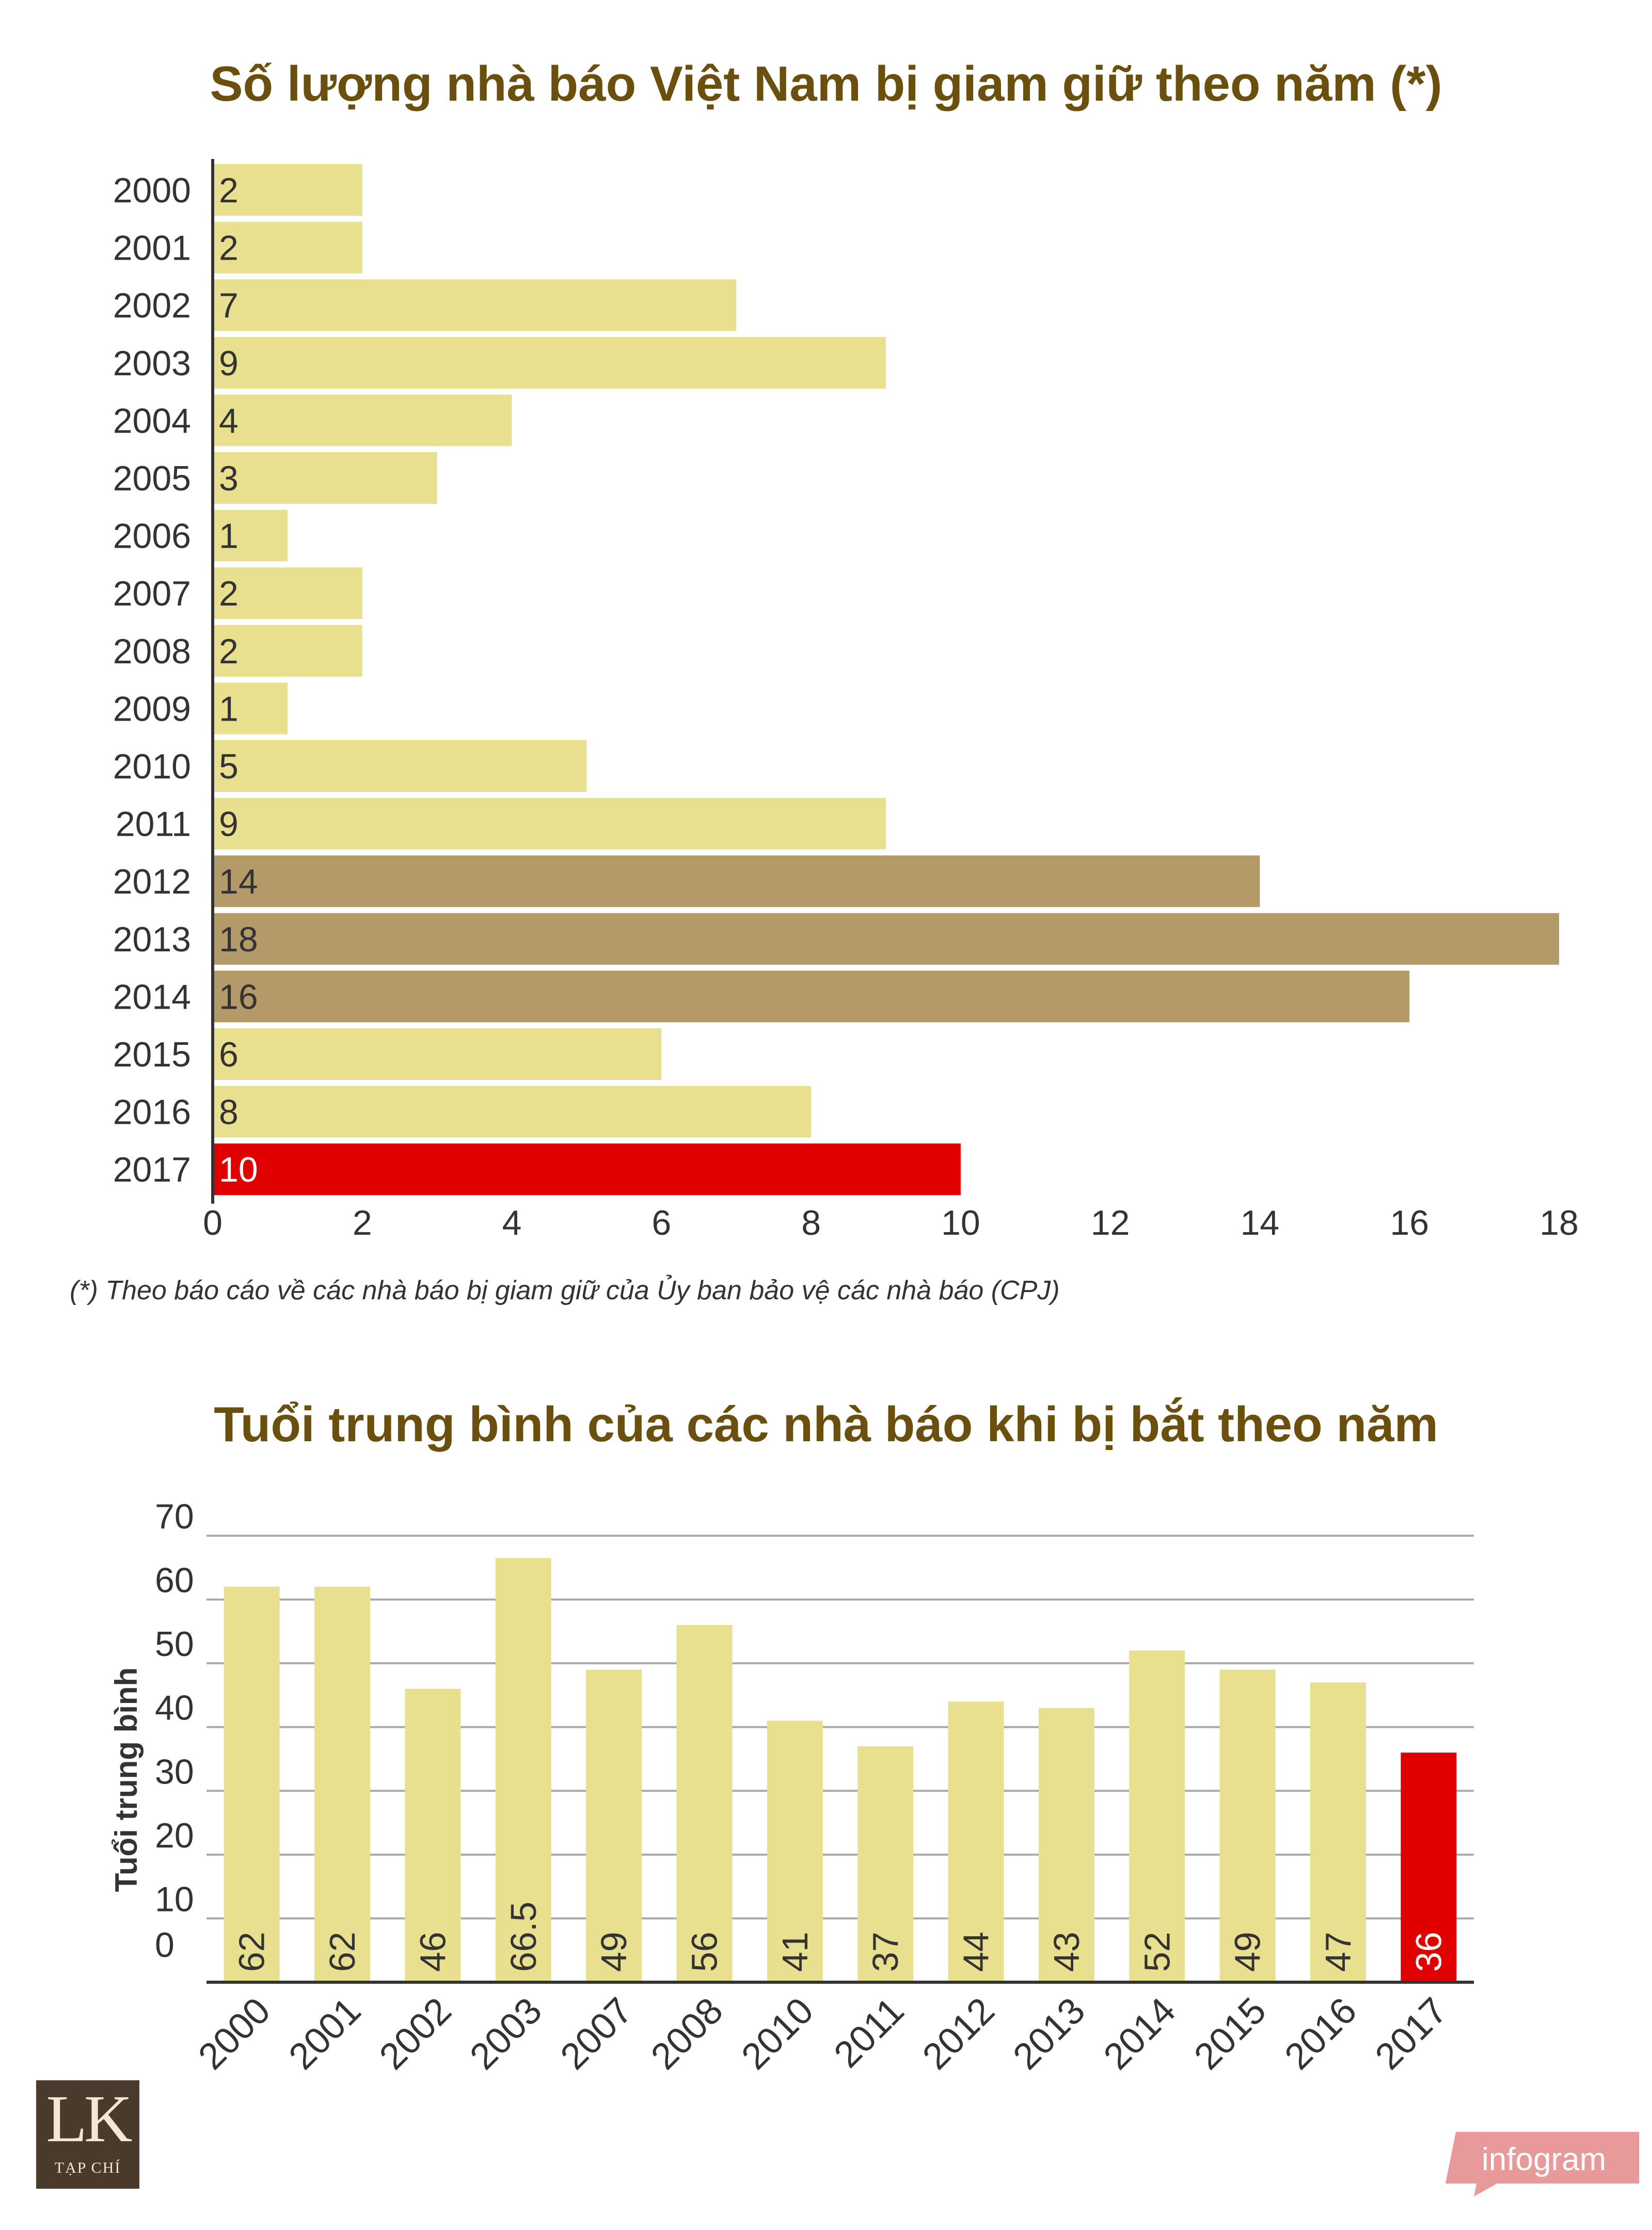 This screenshot has width=1652, height=2230. What do you see at coordinates (152, 593) in the screenshot?
I see `y-tick-label: 2007` at bounding box center [152, 593].